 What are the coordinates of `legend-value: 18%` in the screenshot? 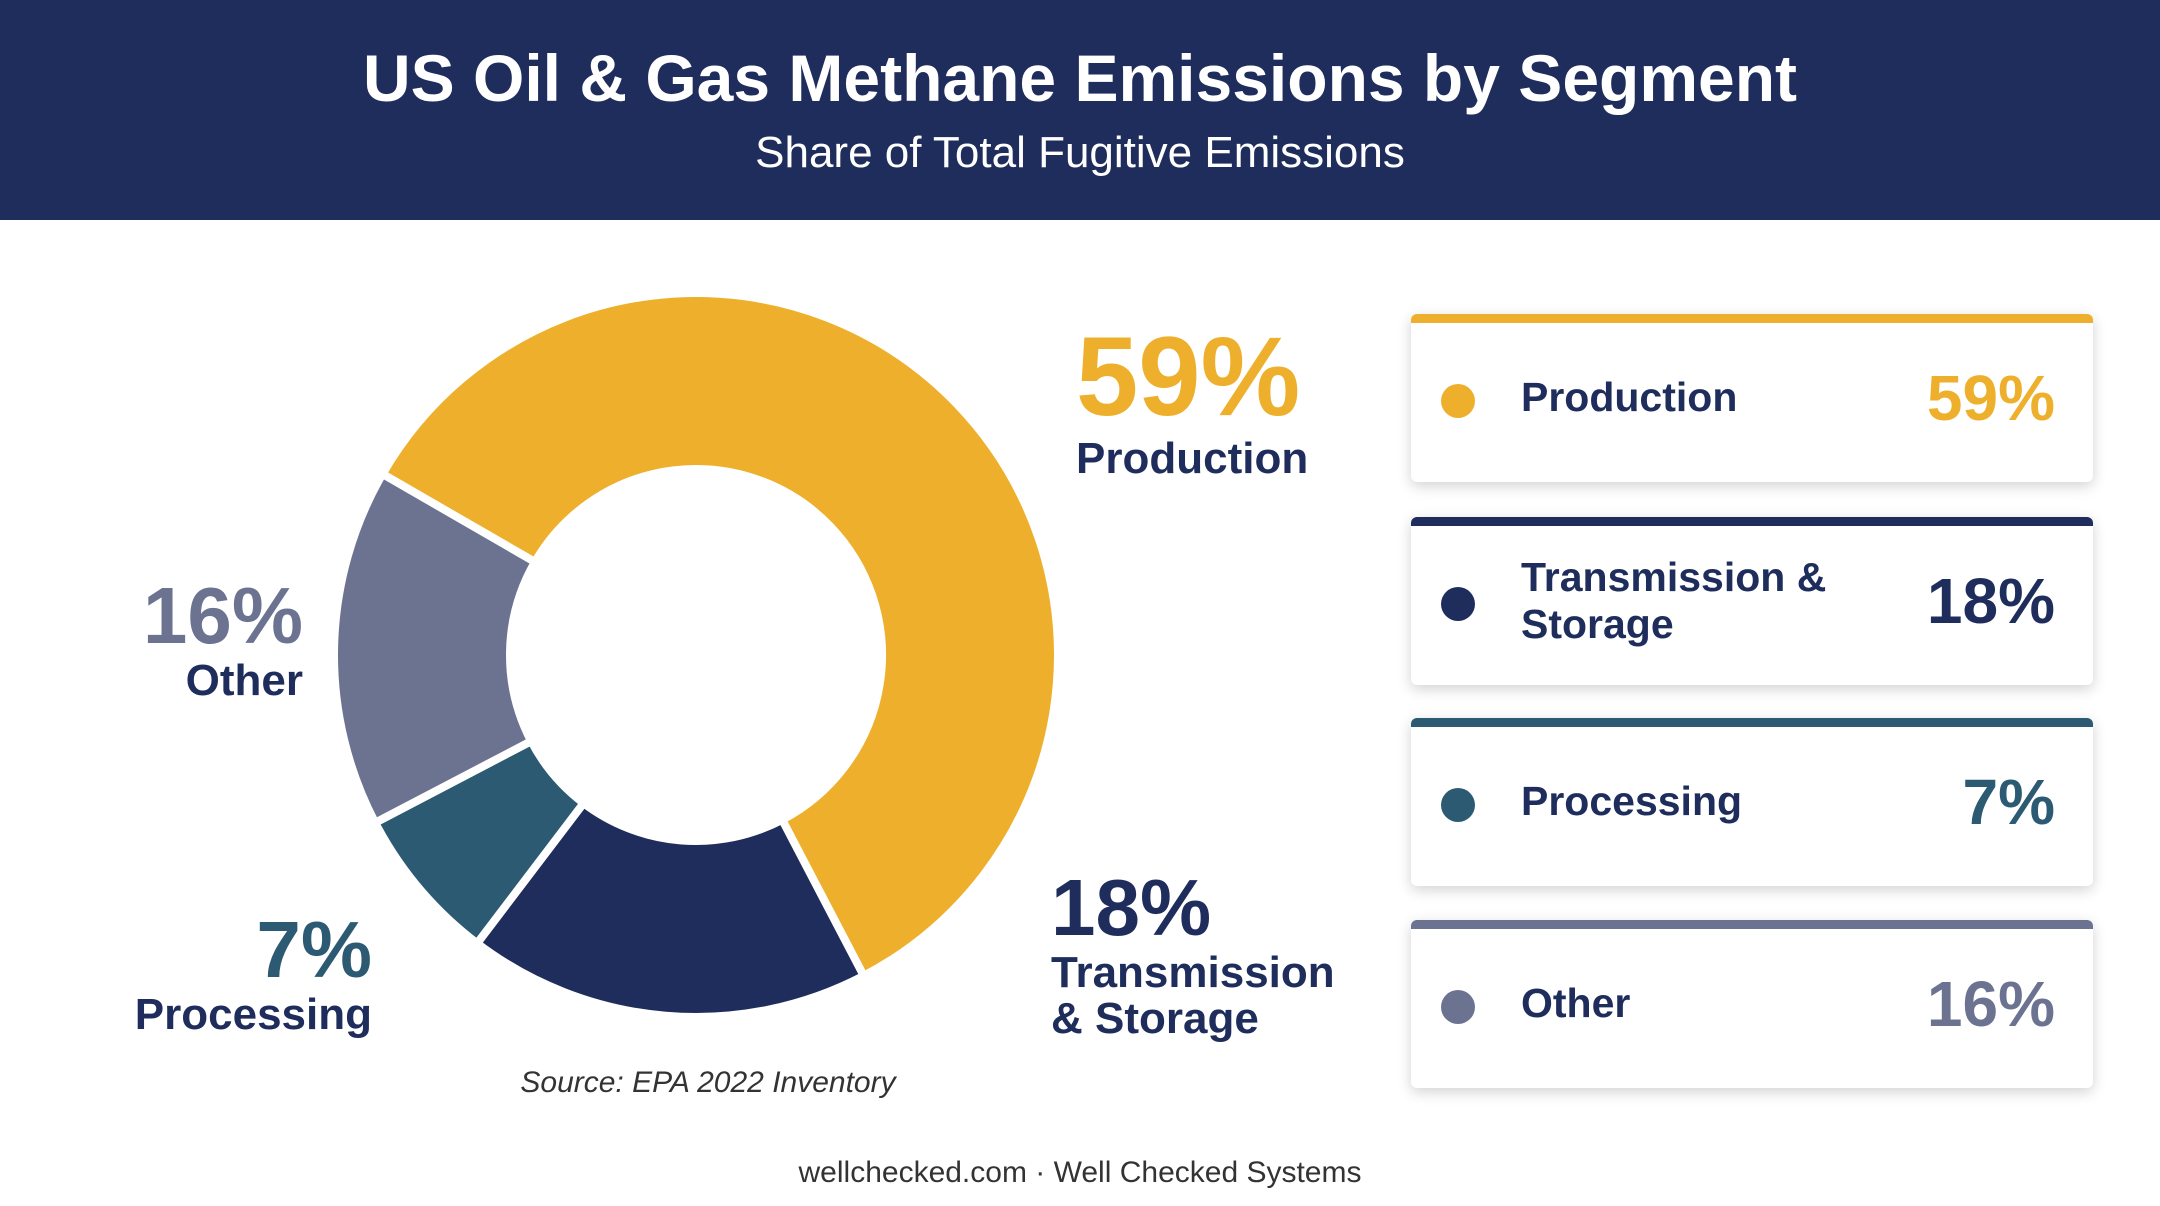 It's located at (1990, 601).